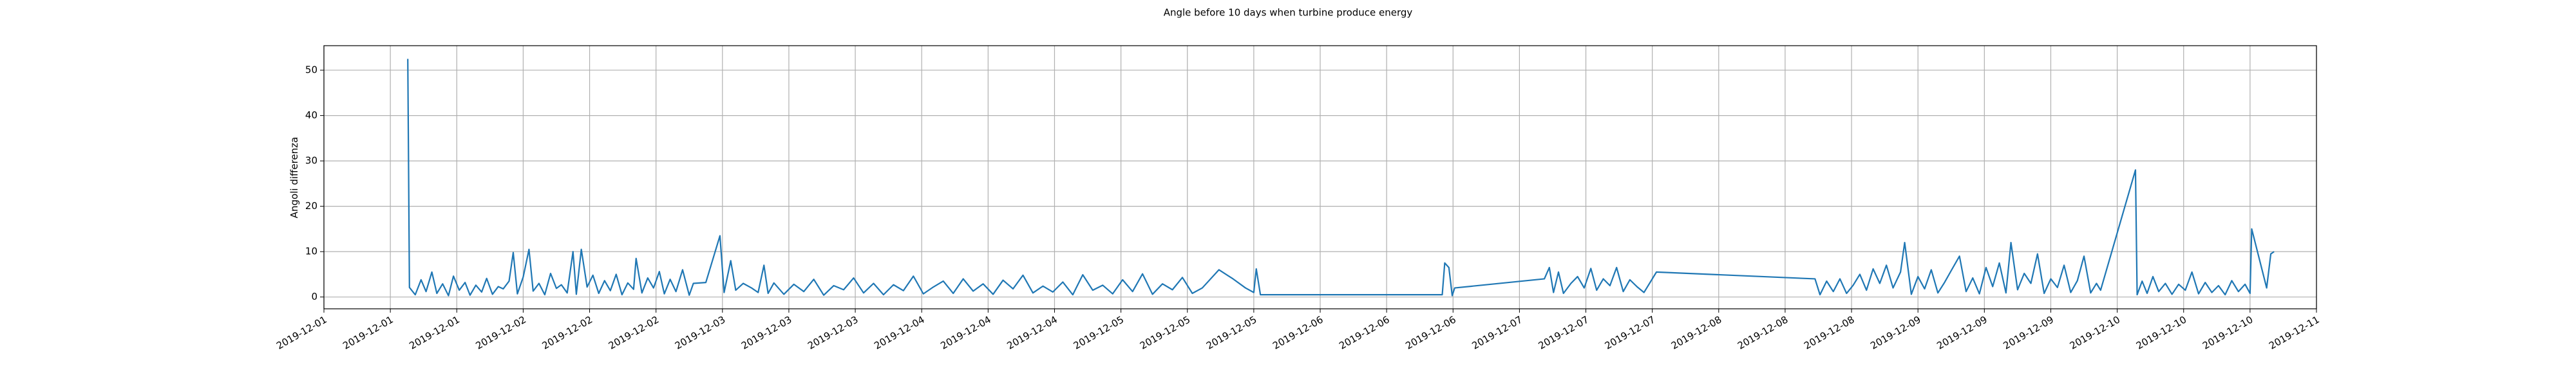  What do you see at coordinates (311, 70) in the screenshot?
I see `y-tick-label: 50` at bounding box center [311, 70].